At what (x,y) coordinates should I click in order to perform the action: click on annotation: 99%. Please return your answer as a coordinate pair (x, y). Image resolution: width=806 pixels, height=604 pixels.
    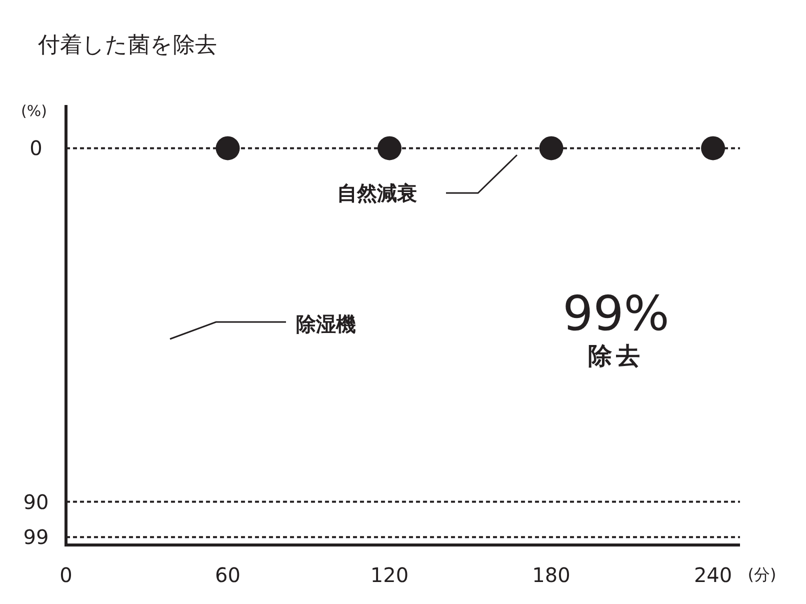
    Looking at the image, I should click on (616, 314).